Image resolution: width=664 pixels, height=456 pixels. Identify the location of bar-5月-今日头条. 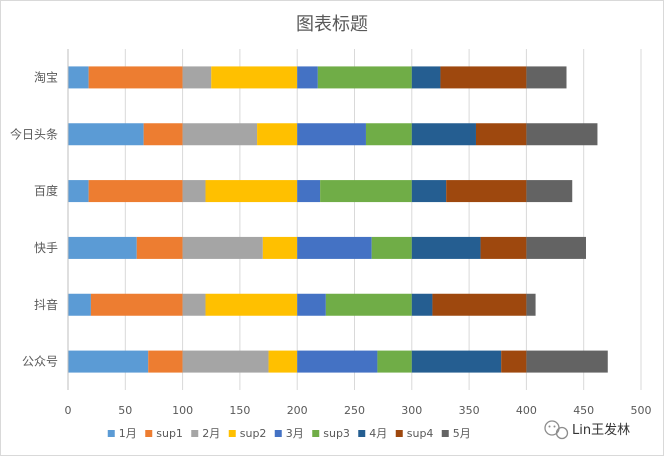
(562, 134).